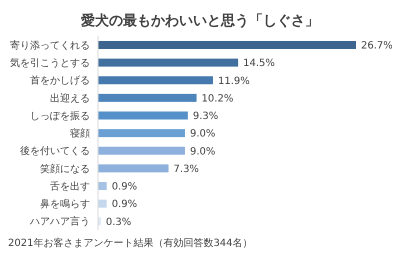 Image resolution: width=400 pixels, height=267 pixels. I want to click on y-tick-label: ハアハア言う, so click(59, 222).